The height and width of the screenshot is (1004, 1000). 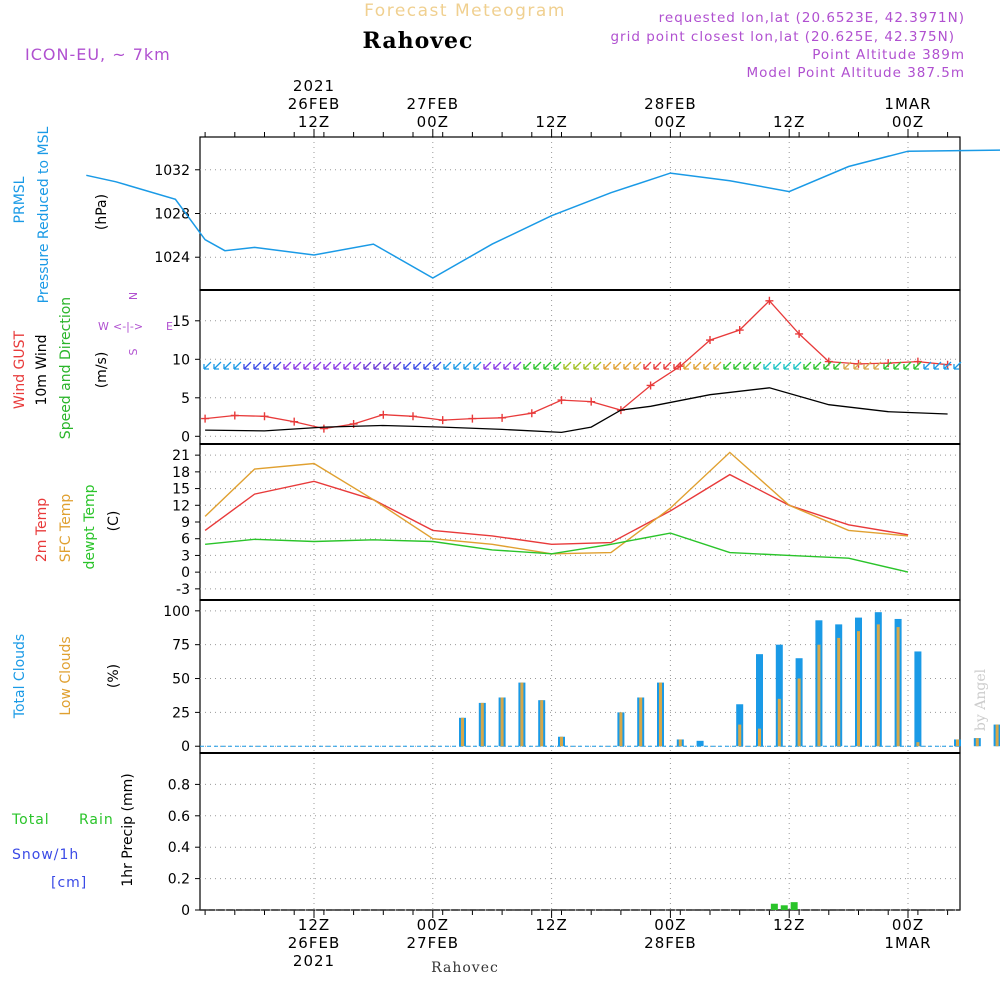 I want to click on sfc-label: SFC Temp, so click(x=66, y=528).